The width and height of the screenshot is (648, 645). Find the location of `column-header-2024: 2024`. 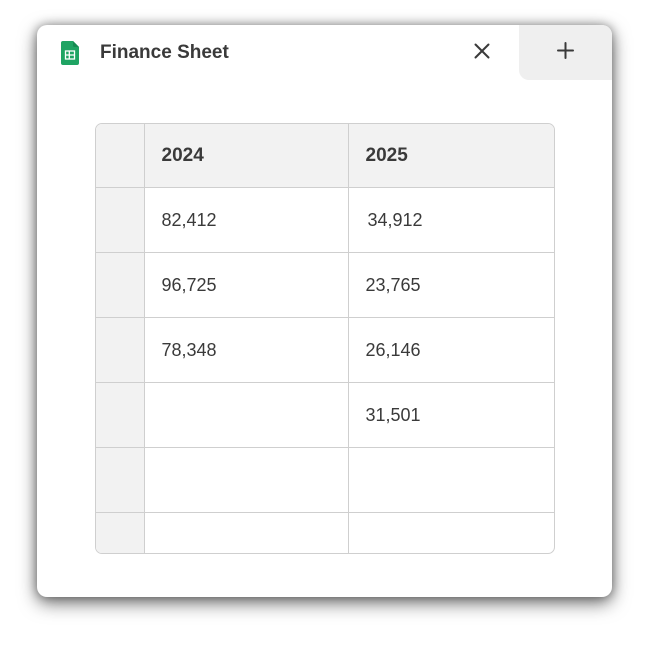

column-header-2024: 2024 is located at coordinates (246, 156).